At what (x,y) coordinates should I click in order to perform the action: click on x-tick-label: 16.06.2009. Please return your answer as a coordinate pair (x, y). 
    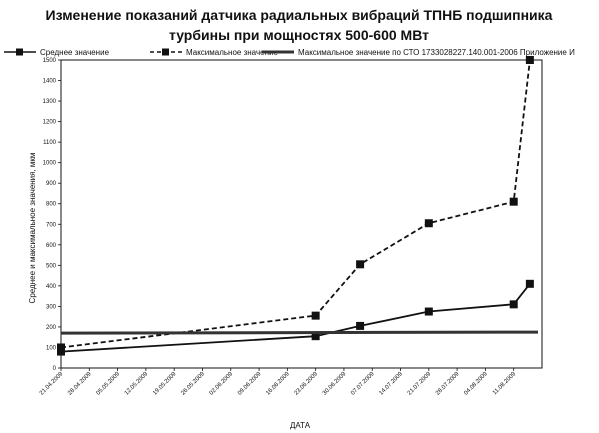
    Looking at the image, I should click on (278, 384).